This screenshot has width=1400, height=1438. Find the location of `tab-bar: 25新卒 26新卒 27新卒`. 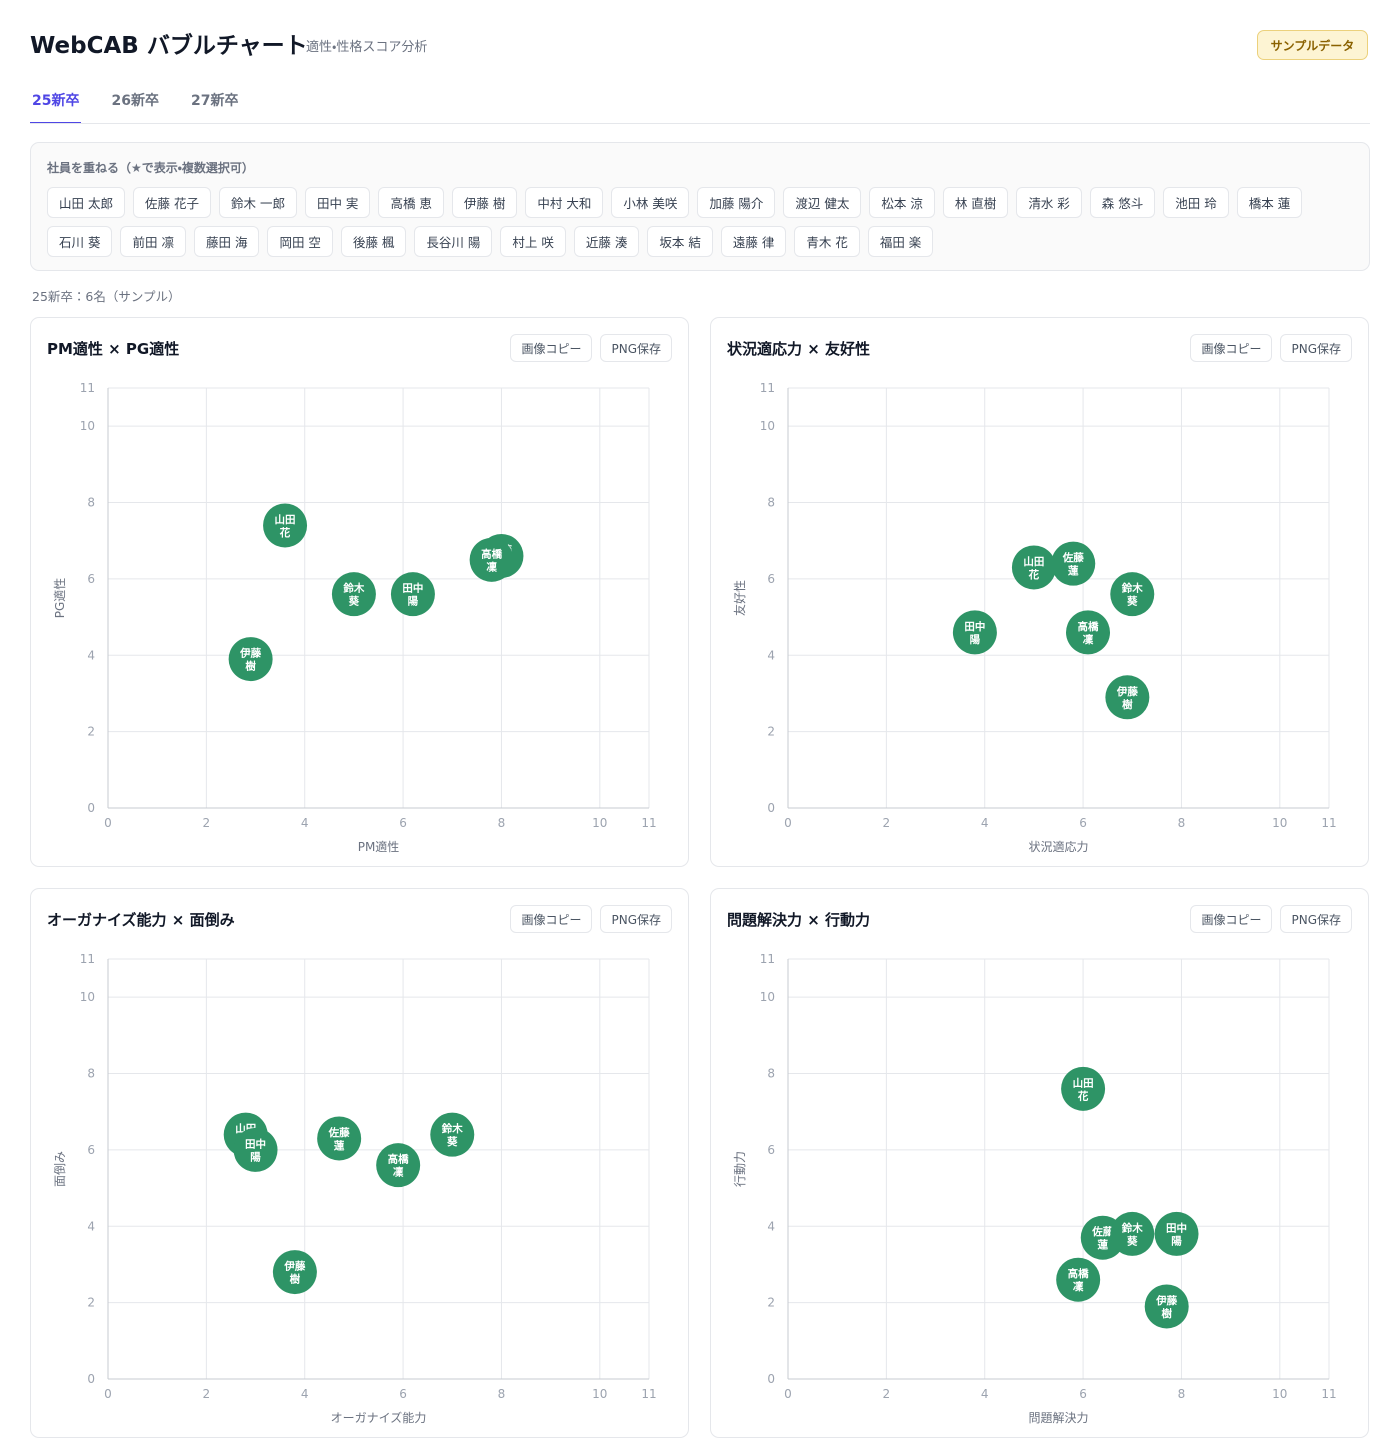

tab-bar: 25新卒 26新卒 27新卒 is located at coordinates (135, 106).